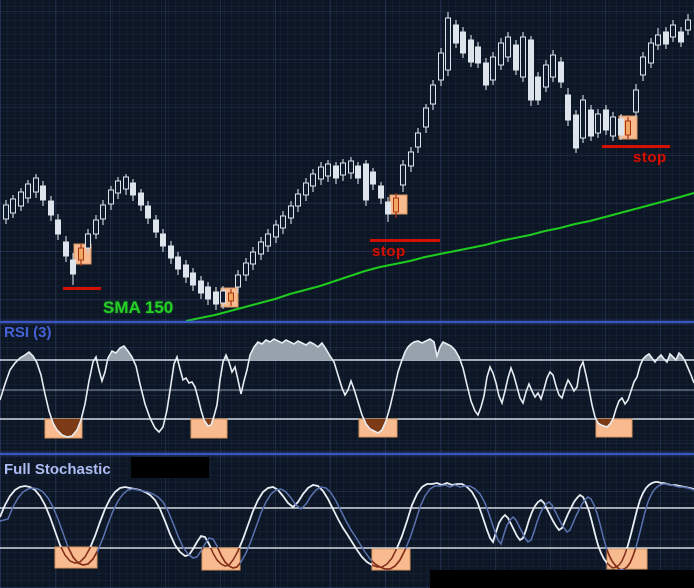 Image resolution: width=694 pixels, height=588 pixels. I want to click on stoch-line-fast-oversold, so click(351, 558).